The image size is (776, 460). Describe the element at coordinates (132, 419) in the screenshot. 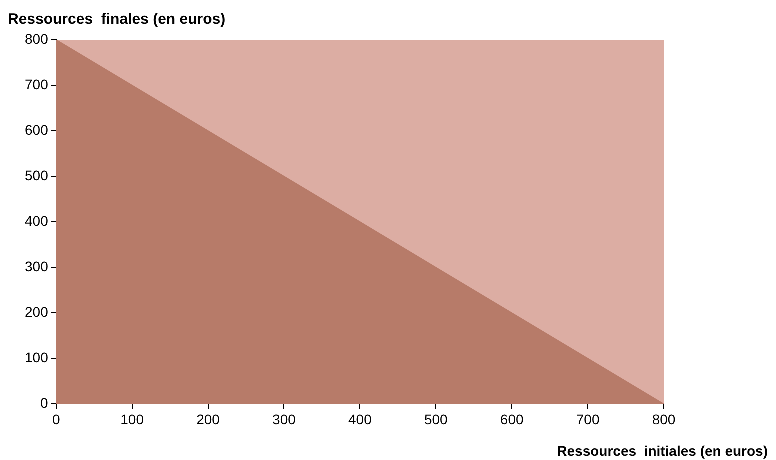

I see `x-tick-label: 100` at that location.